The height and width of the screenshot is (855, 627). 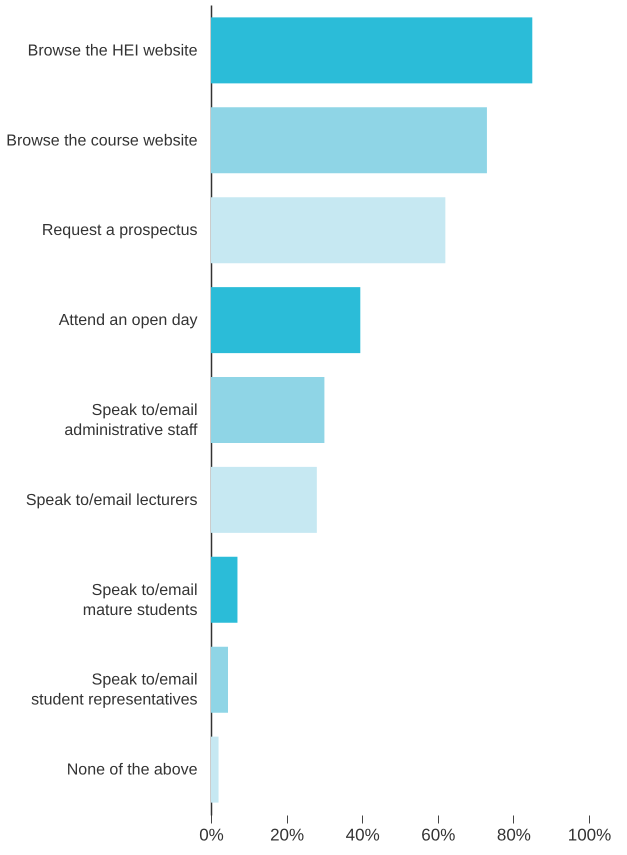 What do you see at coordinates (438, 835) in the screenshot?
I see `x-tick-label: 60%` at bounding box center [438, 835].